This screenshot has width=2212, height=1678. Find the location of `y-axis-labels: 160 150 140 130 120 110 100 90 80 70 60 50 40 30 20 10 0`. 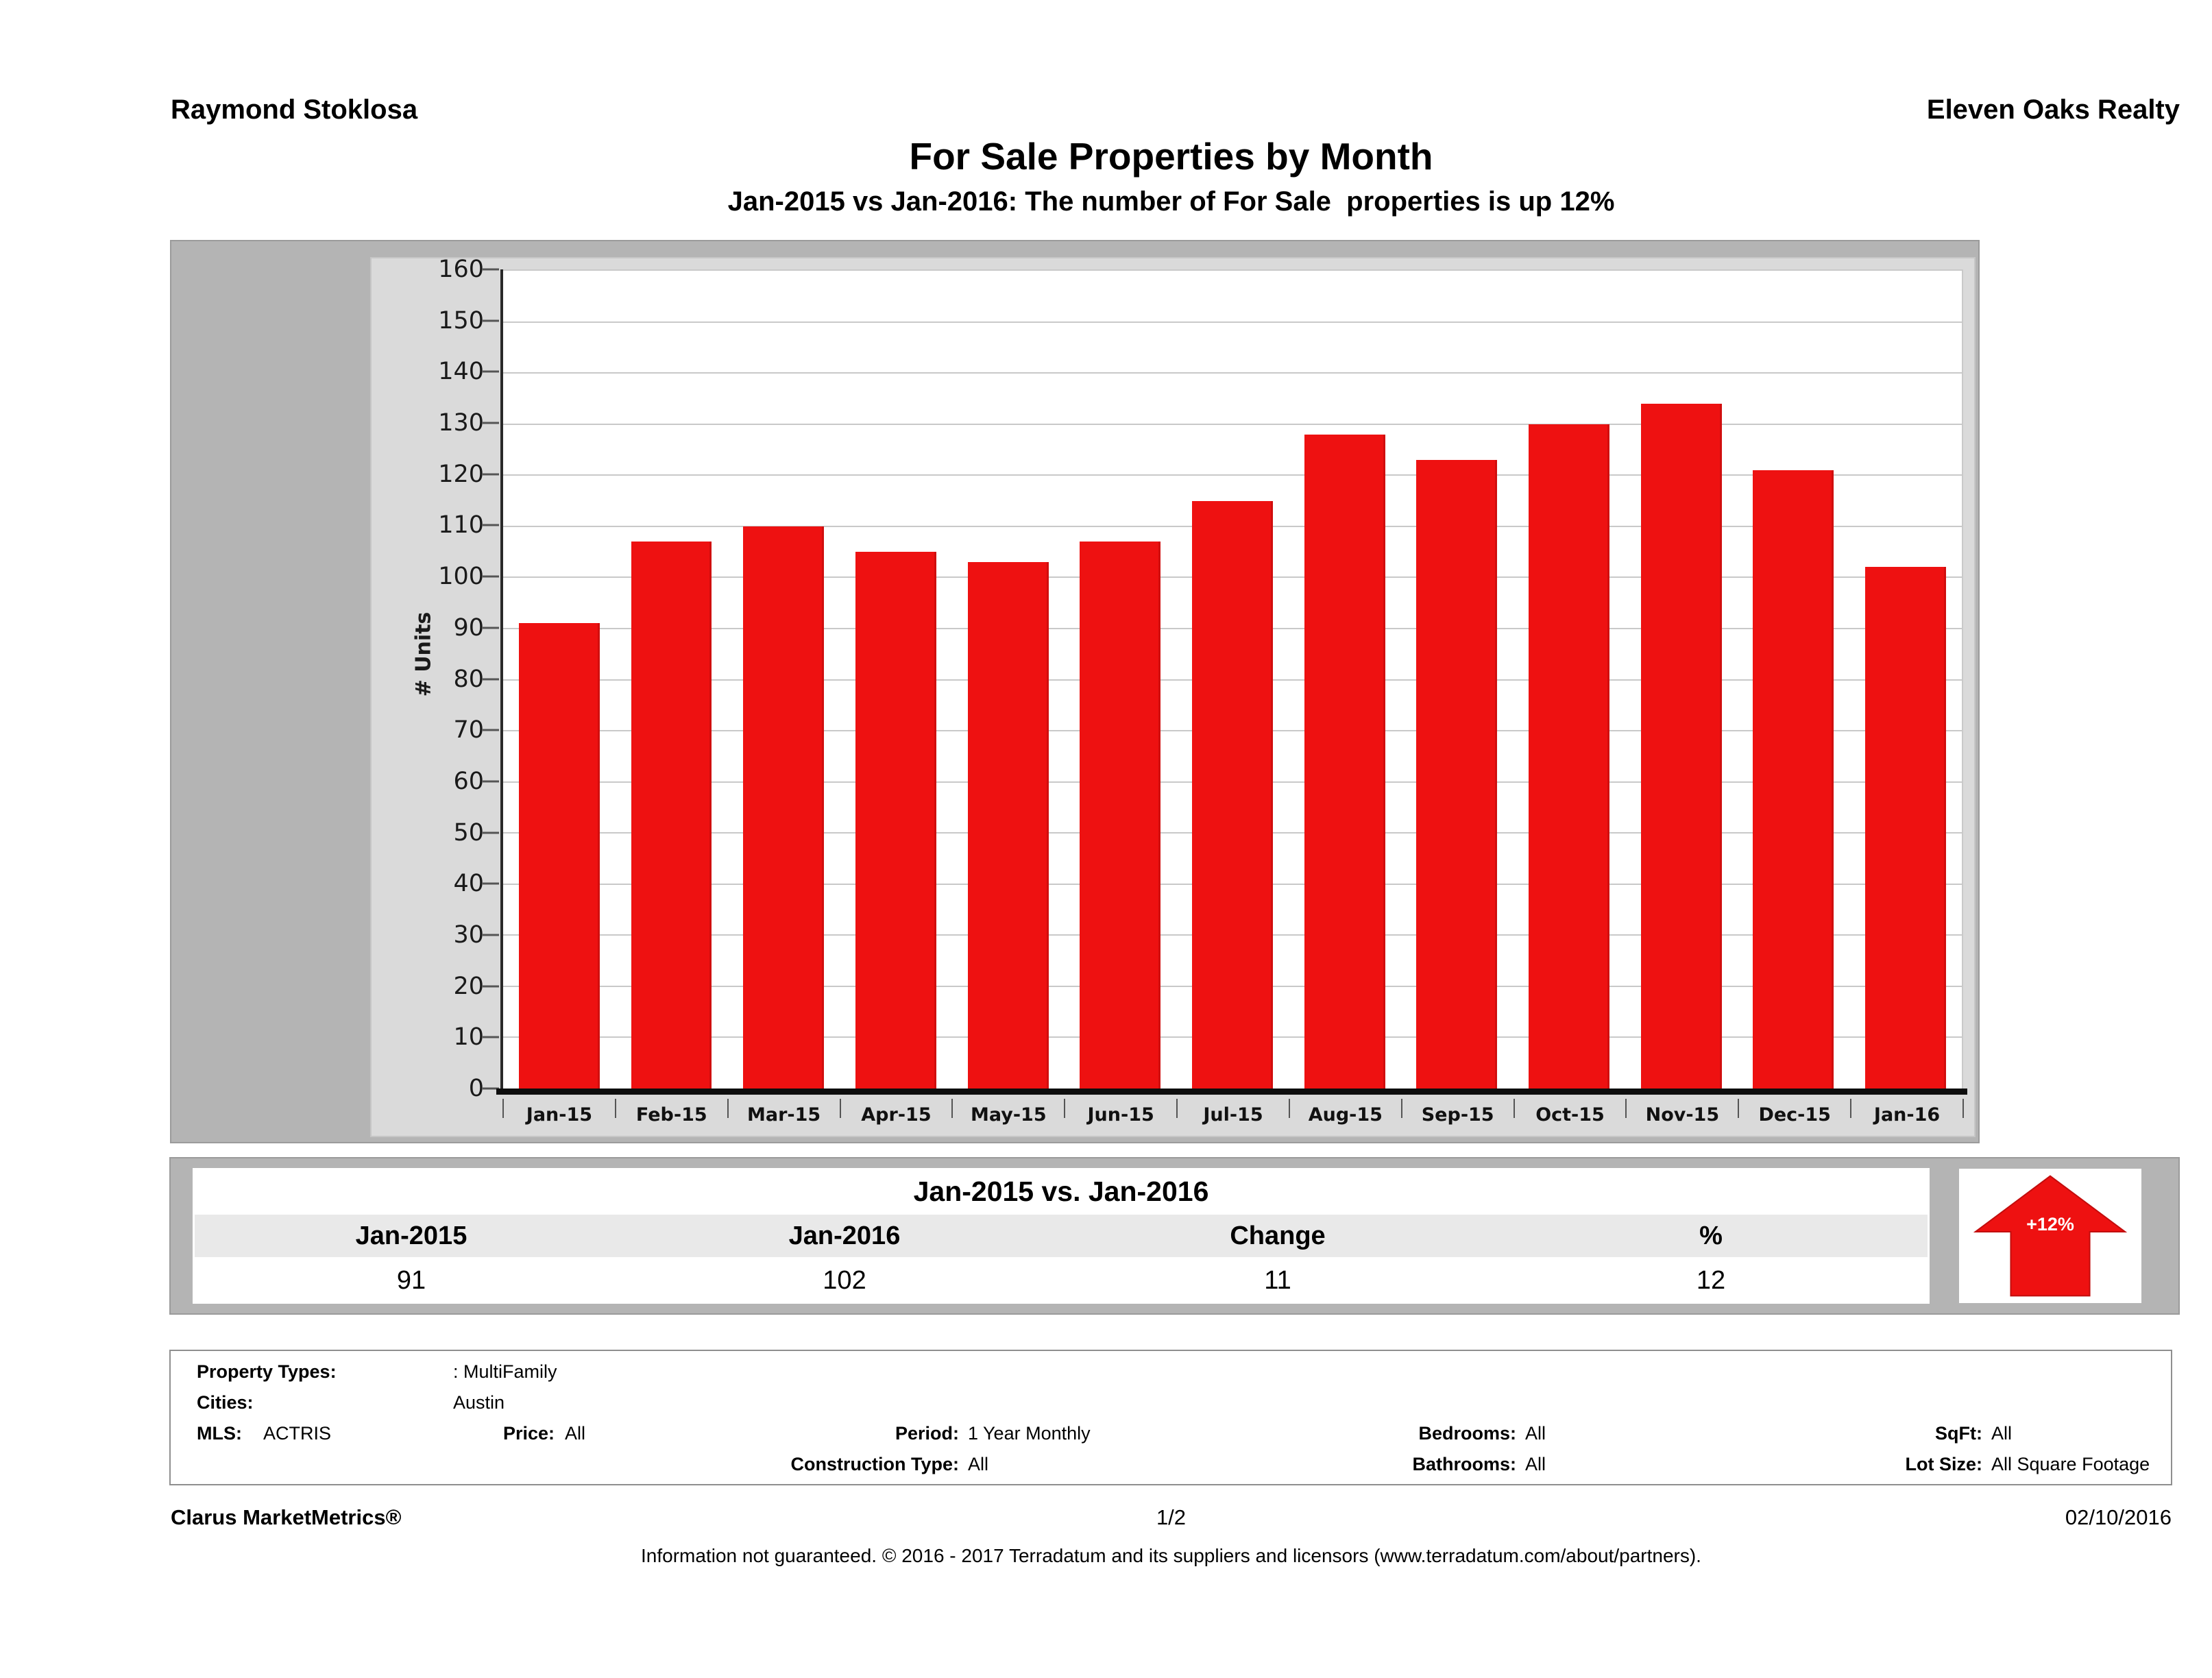

y-axis-labels: 160 150 140 130 120 110 100 90 80 70 60 50 40 30 20 10 0 is located at coordinates (434, 679).